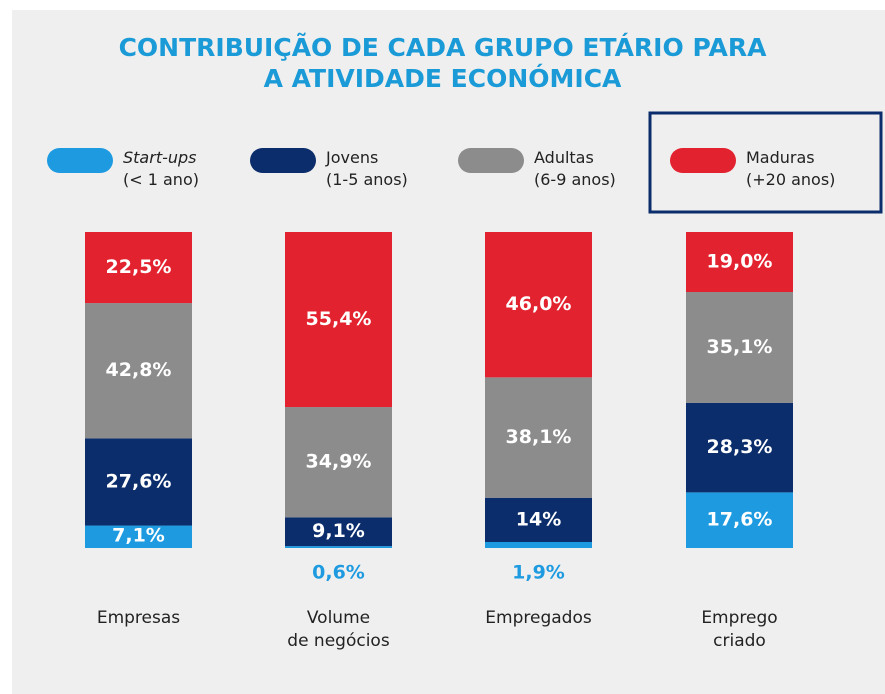 This screenshot has width=885, height=694. Describe the element at coordinates (338, 573) in the screenshot. I see `value-label: 0,6%` at that location.